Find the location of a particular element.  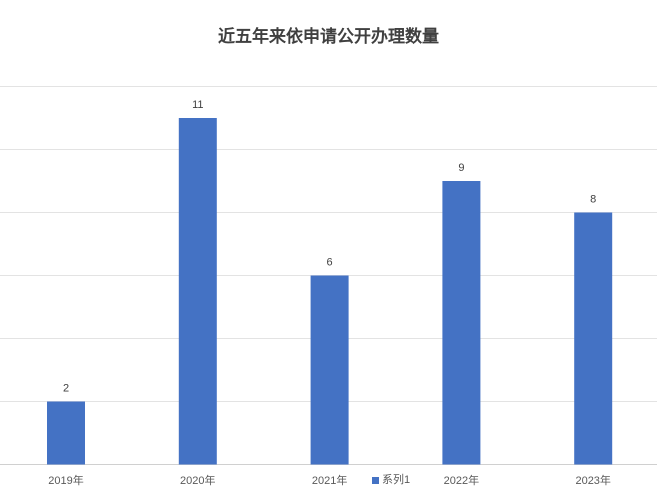

legend: 系列1 is located at coordinates (391, 480).